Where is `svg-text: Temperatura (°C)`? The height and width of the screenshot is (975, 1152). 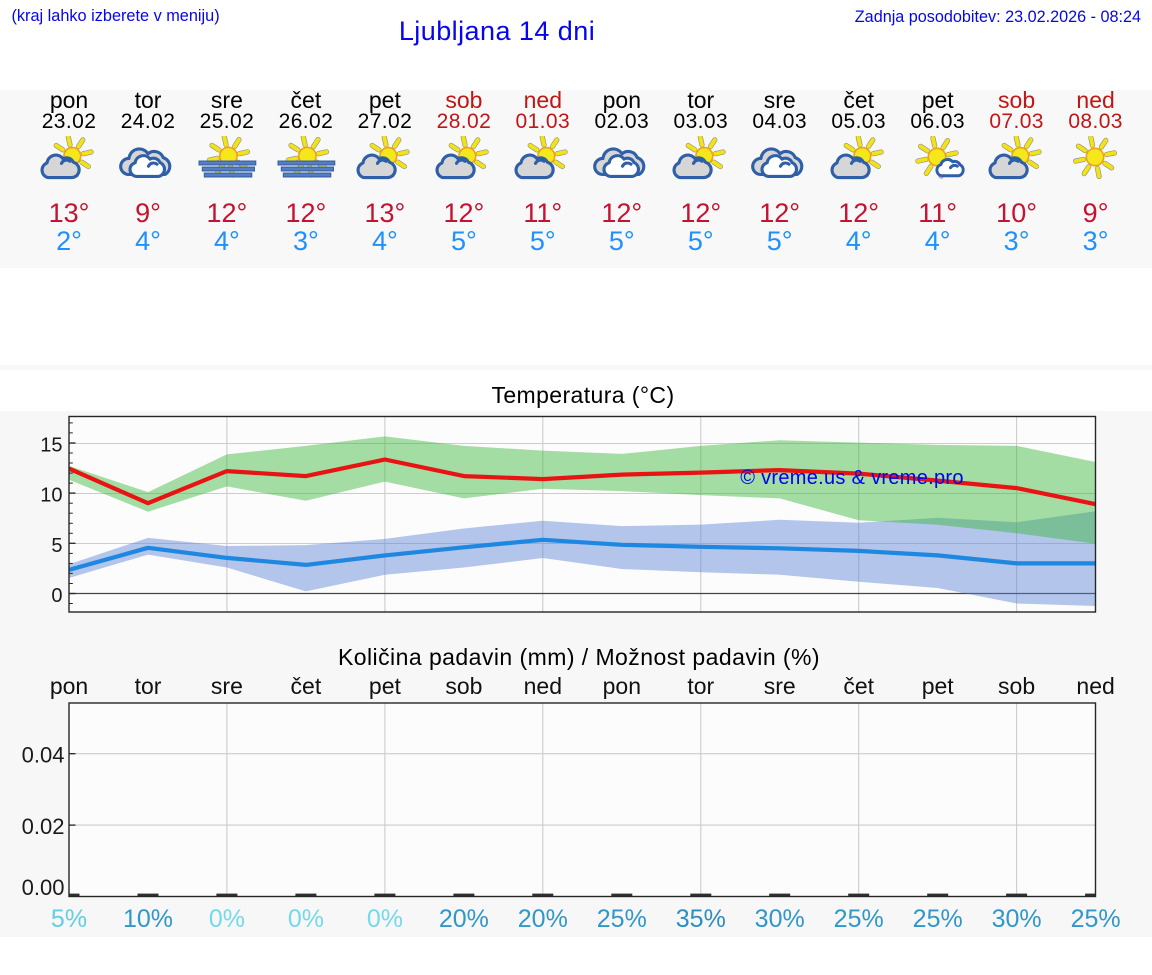
svg-text: Temperatura (°C) is located at coordinates (582, 395).